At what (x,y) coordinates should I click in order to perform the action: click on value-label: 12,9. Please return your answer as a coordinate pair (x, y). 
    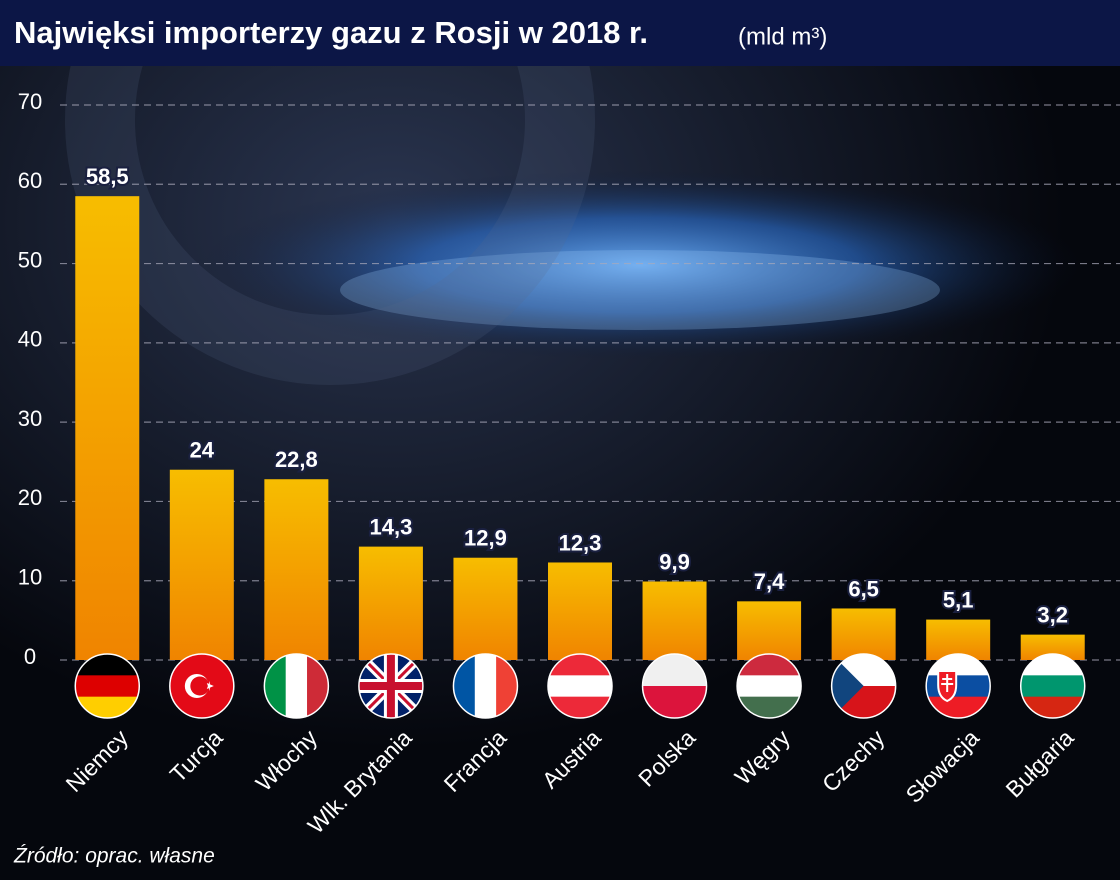
    Looking at the image, I should click on (485, 538).